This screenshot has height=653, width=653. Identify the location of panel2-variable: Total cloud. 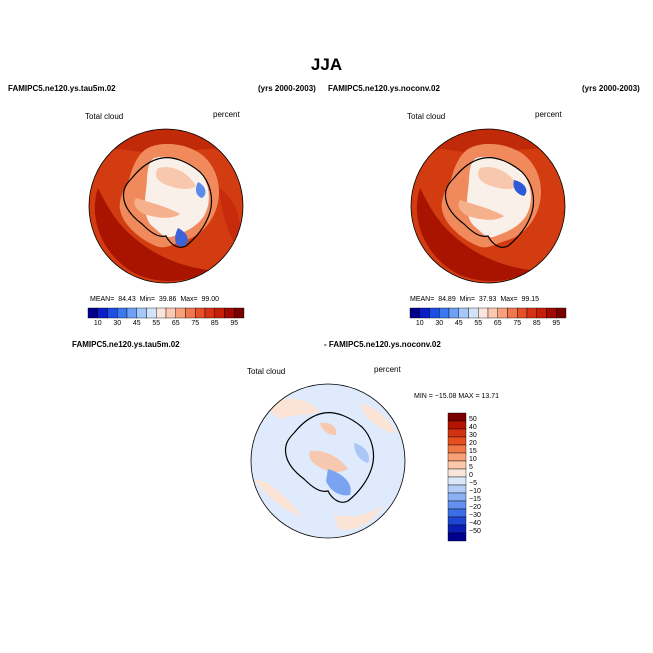
(426, 116).